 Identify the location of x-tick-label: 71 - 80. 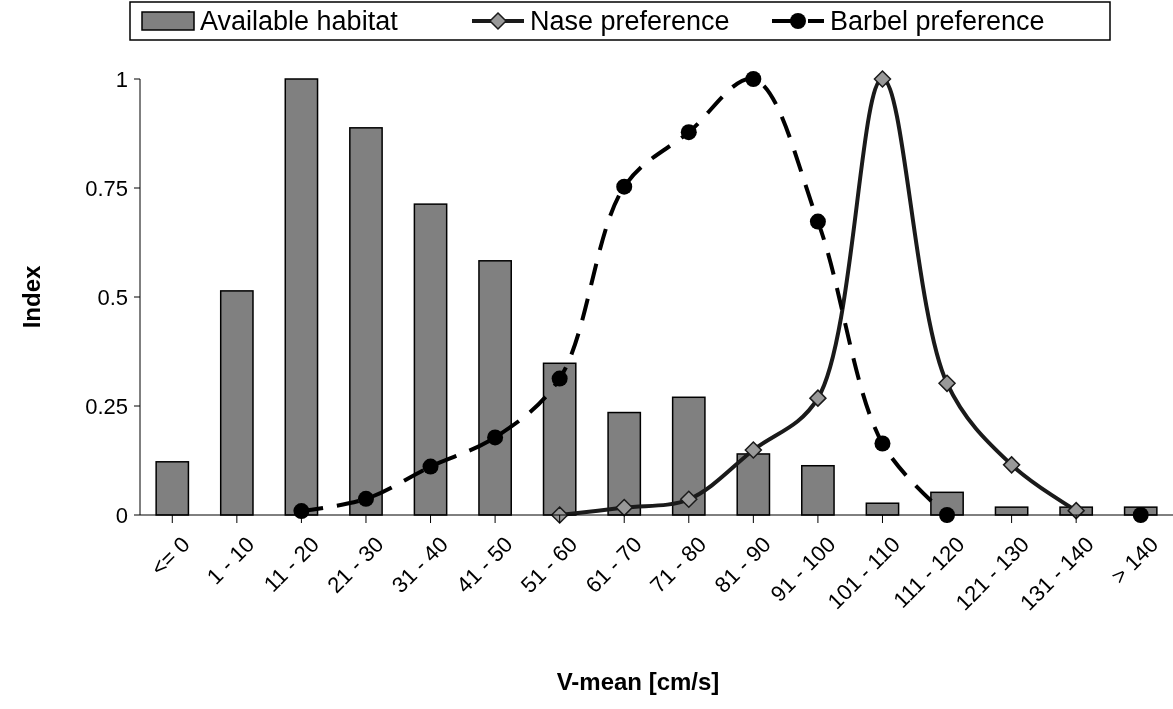
(678, 564).